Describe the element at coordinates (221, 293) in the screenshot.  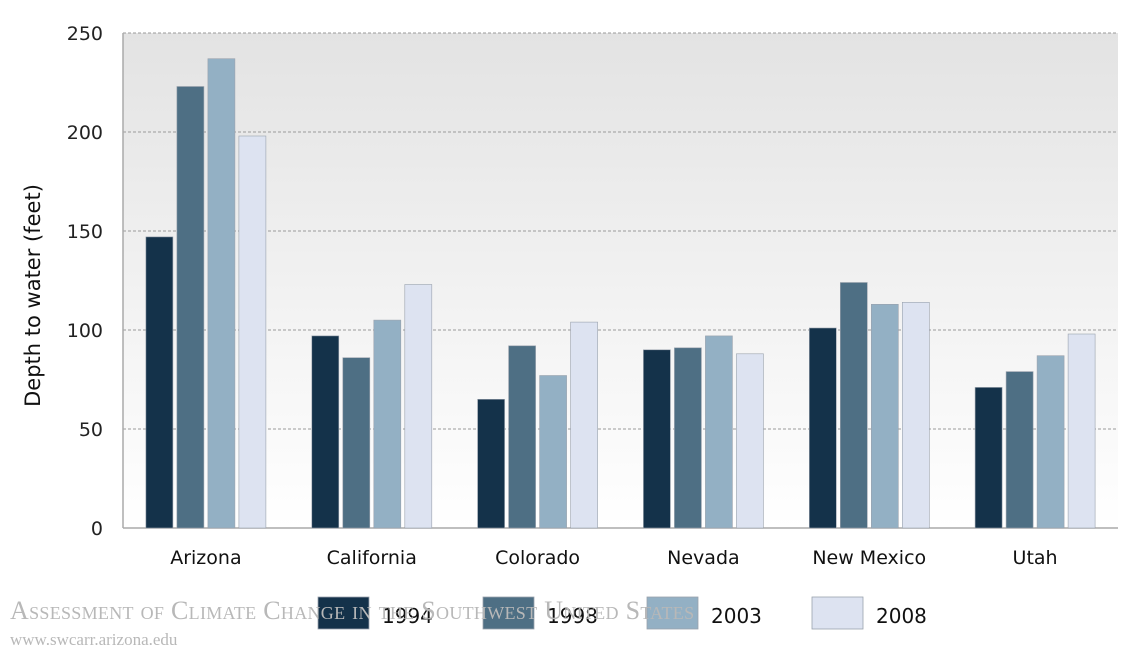
I see `bar-arizona-2003` at that location.